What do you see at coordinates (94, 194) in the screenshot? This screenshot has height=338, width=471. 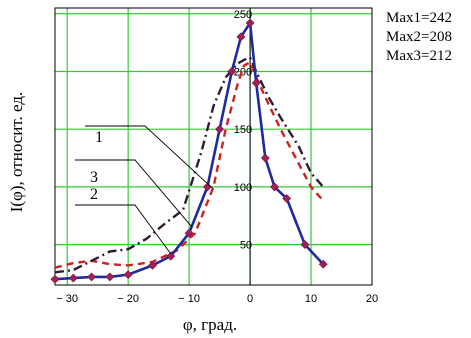 I see `curve-label-2: 2` at bounding box center [94, 194].